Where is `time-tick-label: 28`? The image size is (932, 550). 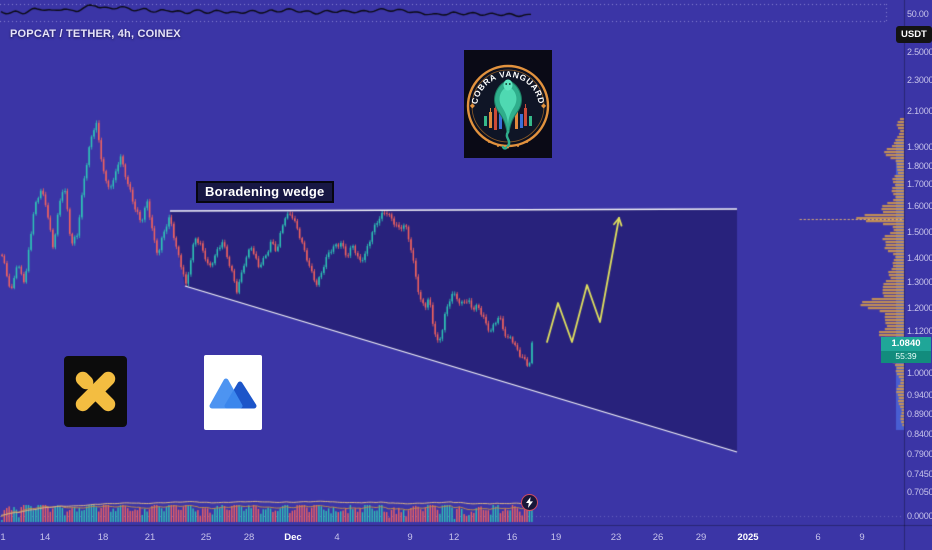
time-tick-label: 28 is located at coordinates (249, 537).